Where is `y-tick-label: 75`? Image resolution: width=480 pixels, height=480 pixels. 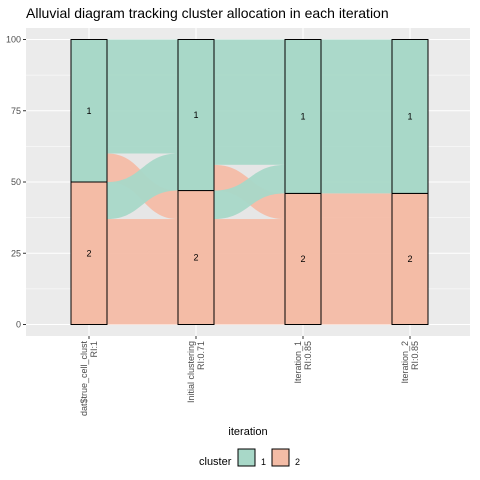
y-tick-label: 75 is located at coordinates (16, 111).